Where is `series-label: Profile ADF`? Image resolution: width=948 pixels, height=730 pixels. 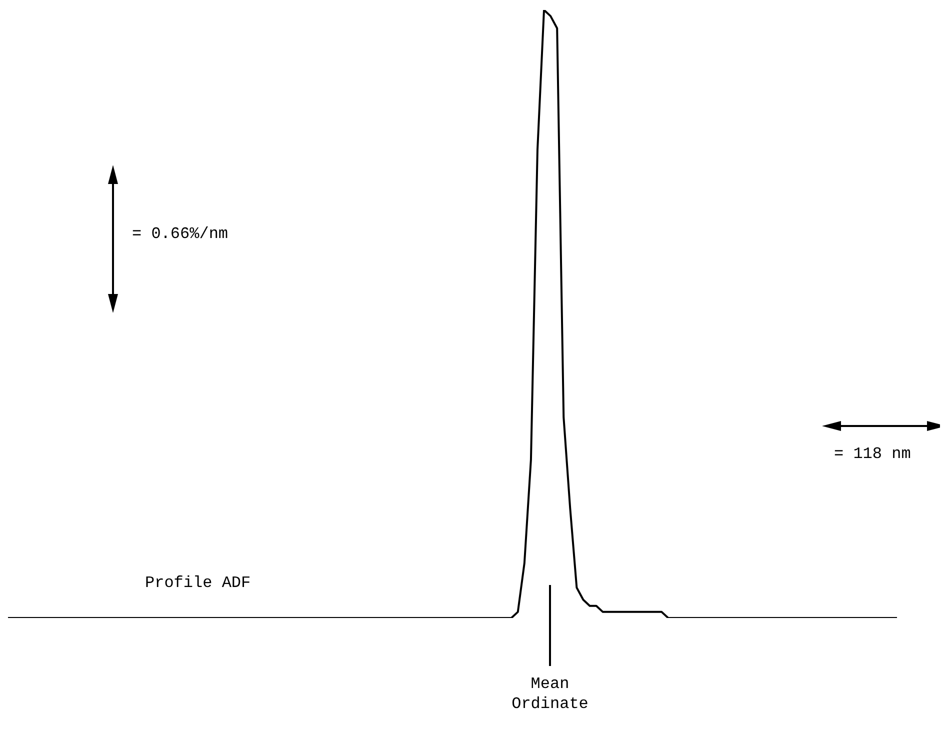 series-label: Profile ADF is located at coordinates (198, 583).